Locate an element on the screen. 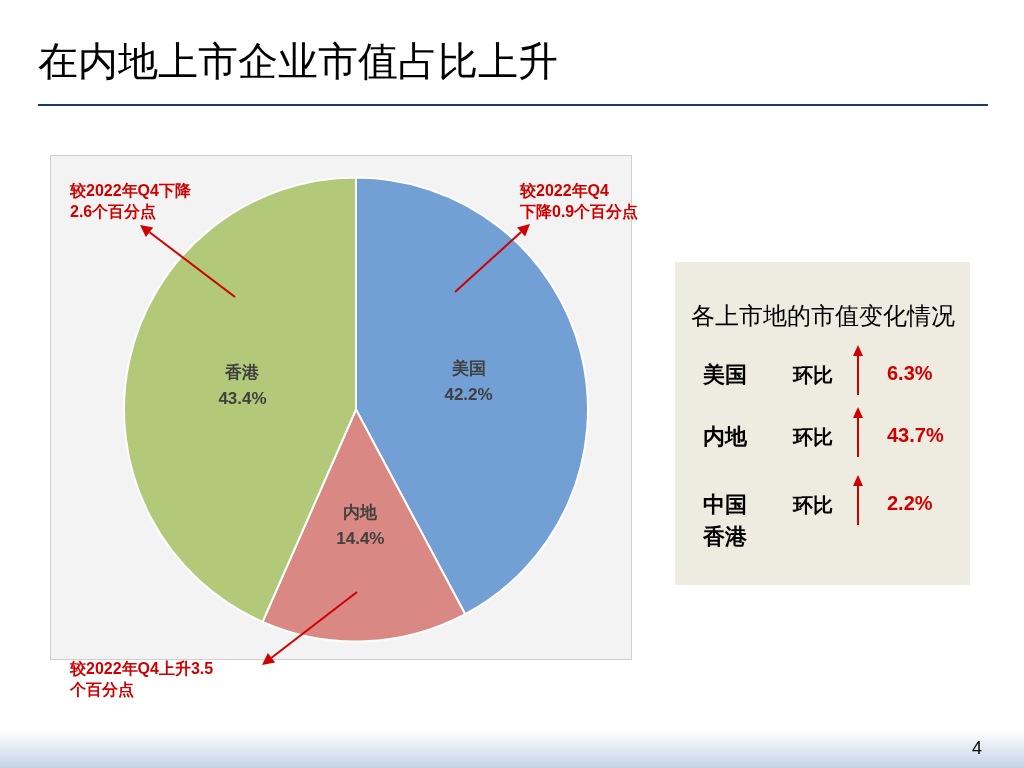 The height and width of the screenshot is (768, 1024). text: 各上市地的市值变化情况 is located at coordinates (822, 316).